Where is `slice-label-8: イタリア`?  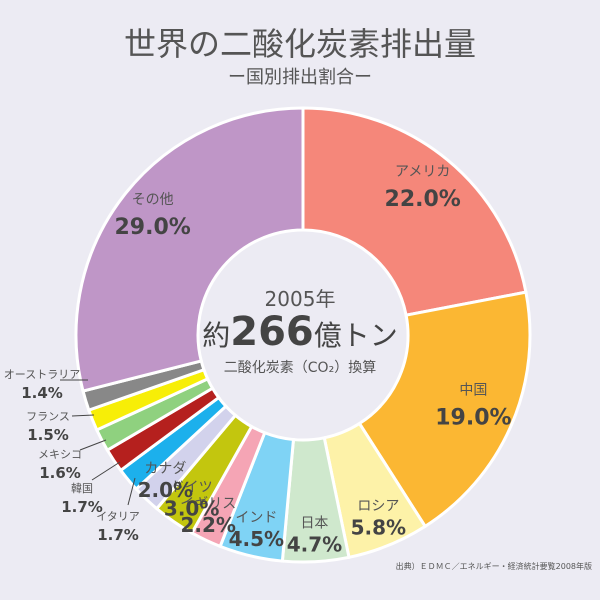 slice-label-8: イタリア is located at coordinates (118, 516).